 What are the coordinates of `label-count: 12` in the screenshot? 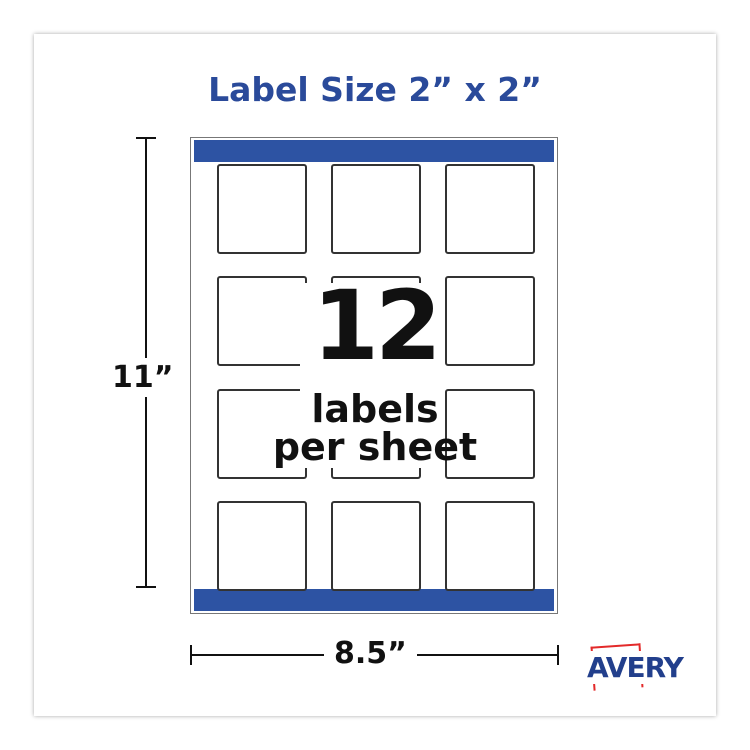 It's located at (377, 326).